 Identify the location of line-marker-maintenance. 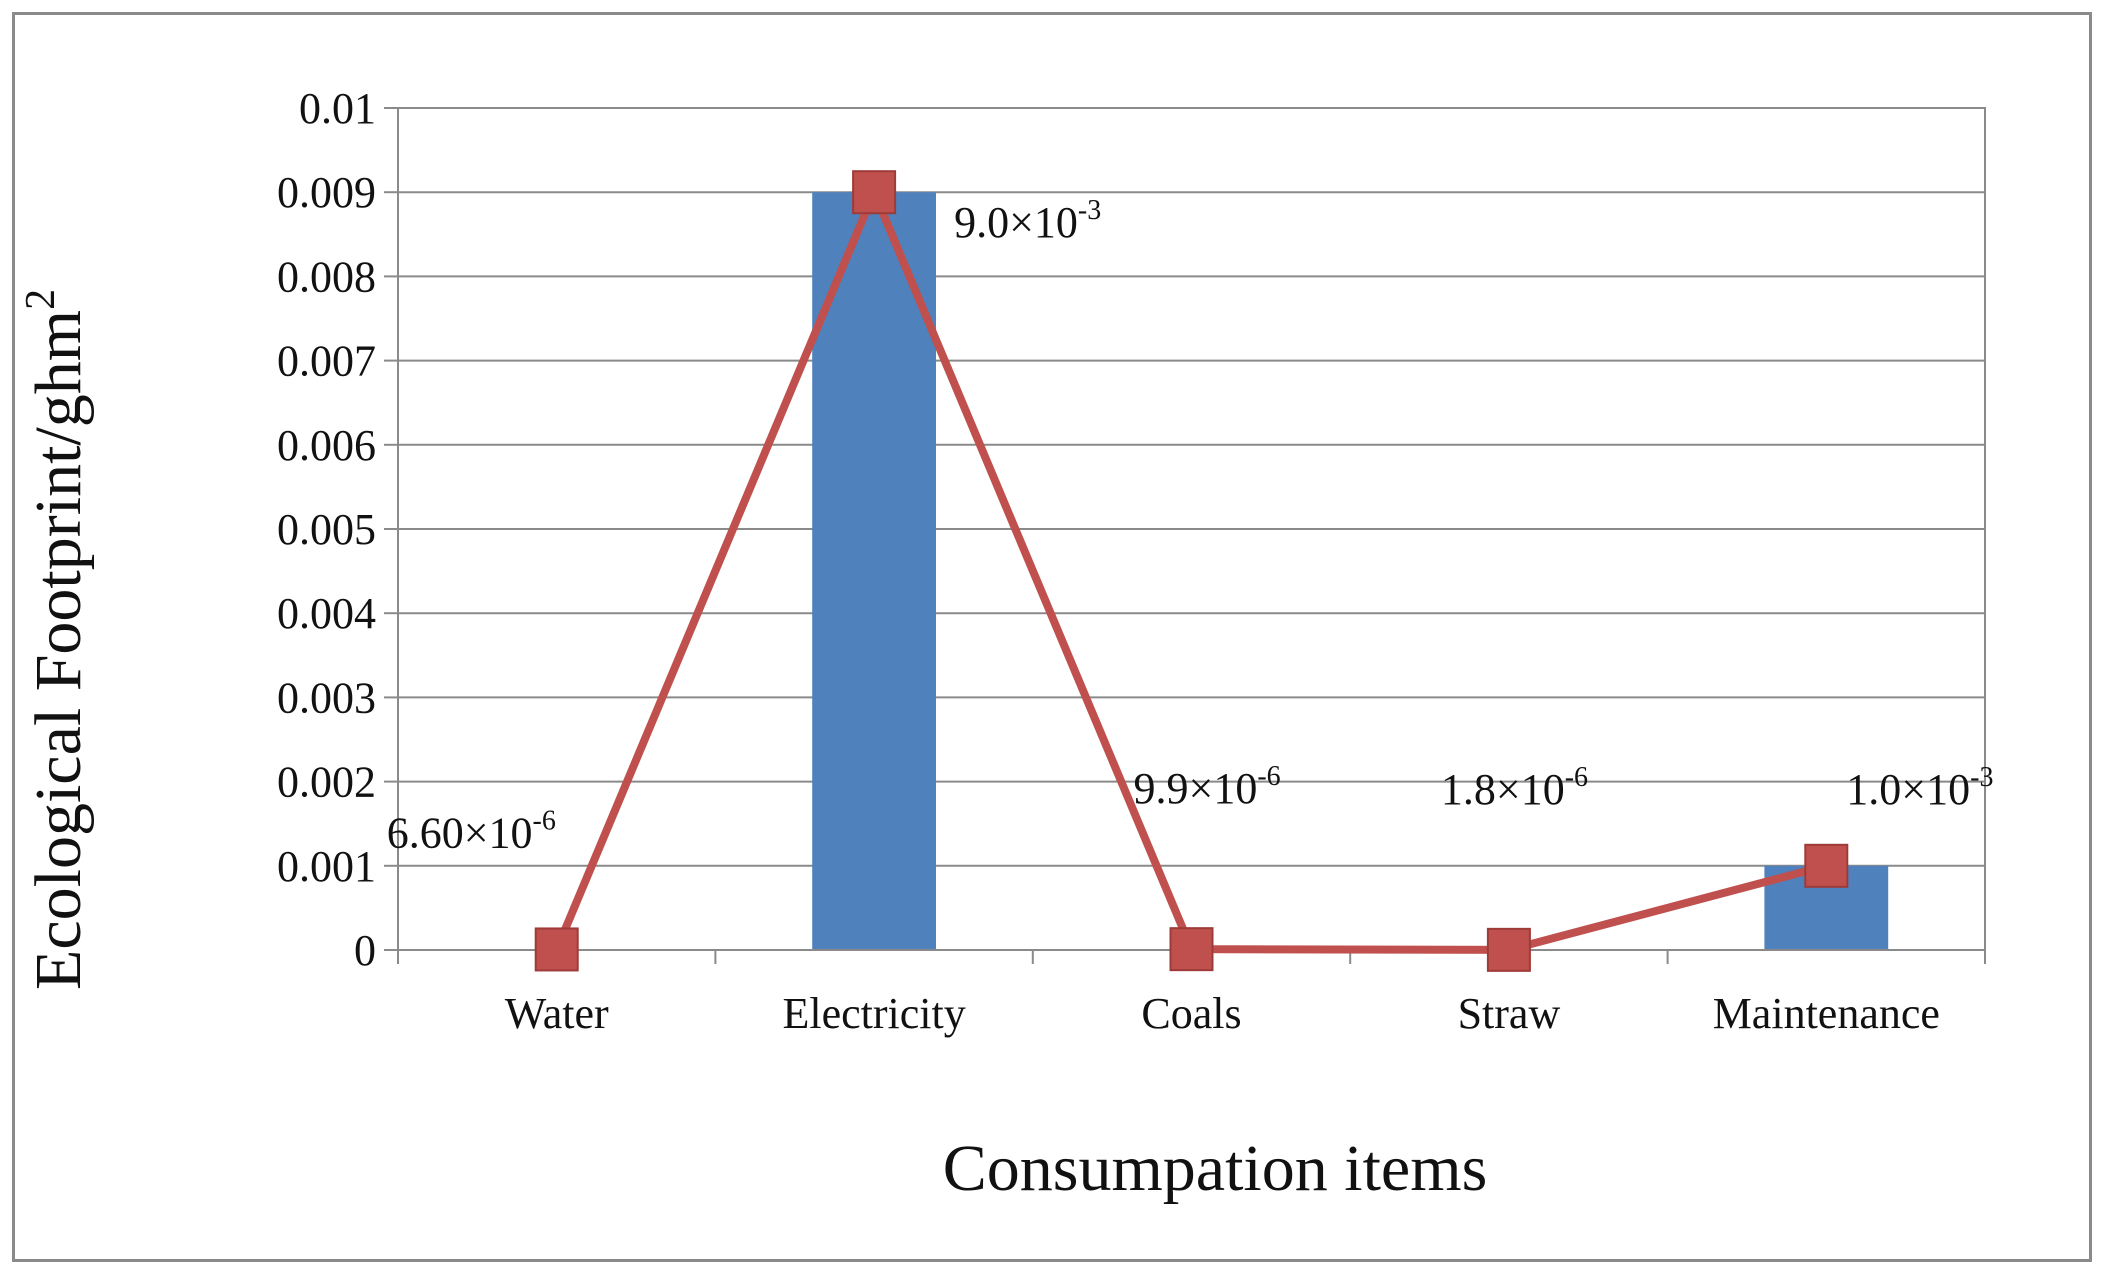
(1826, 865).